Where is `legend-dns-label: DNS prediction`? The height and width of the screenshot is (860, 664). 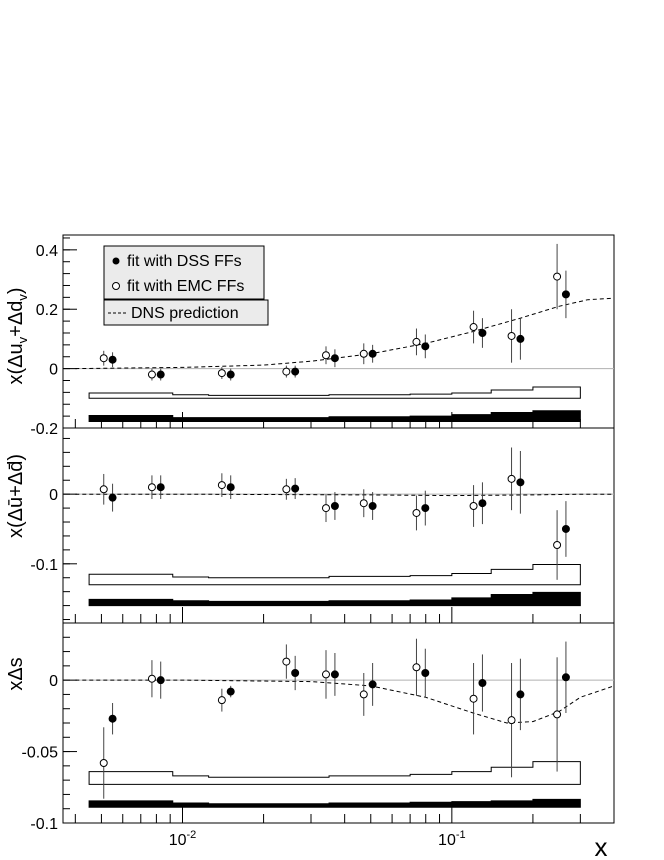 legend-dns-label: DNS prediction is located at coordinates (185, 313).